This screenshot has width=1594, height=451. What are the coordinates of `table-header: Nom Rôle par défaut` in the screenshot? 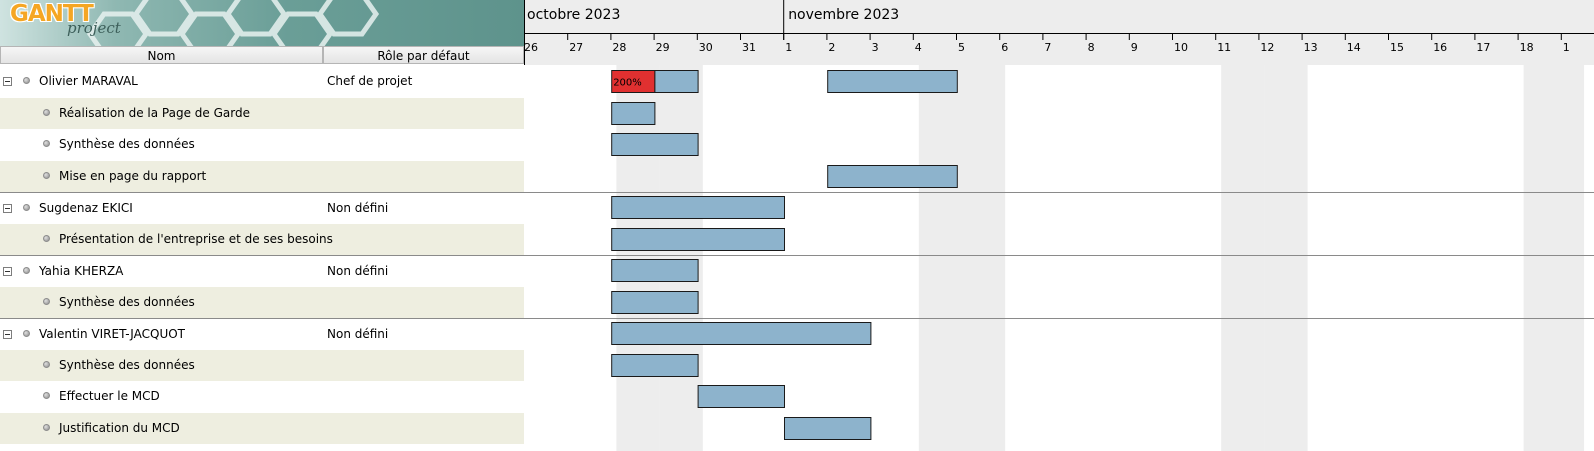 It's located at (262, 55).